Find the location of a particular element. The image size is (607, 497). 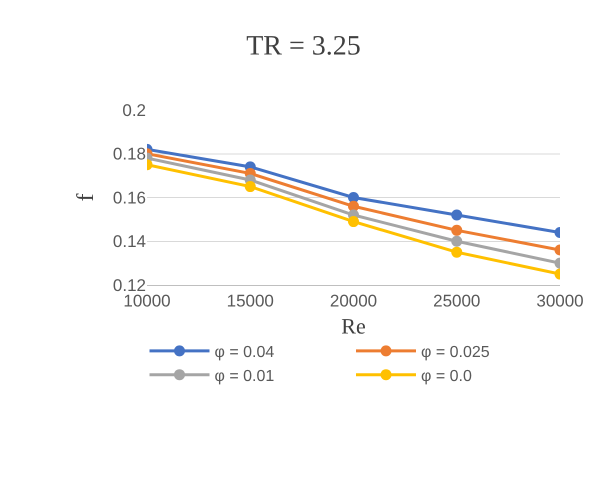

y-axis-title: f is located at coordinates (86, 198).